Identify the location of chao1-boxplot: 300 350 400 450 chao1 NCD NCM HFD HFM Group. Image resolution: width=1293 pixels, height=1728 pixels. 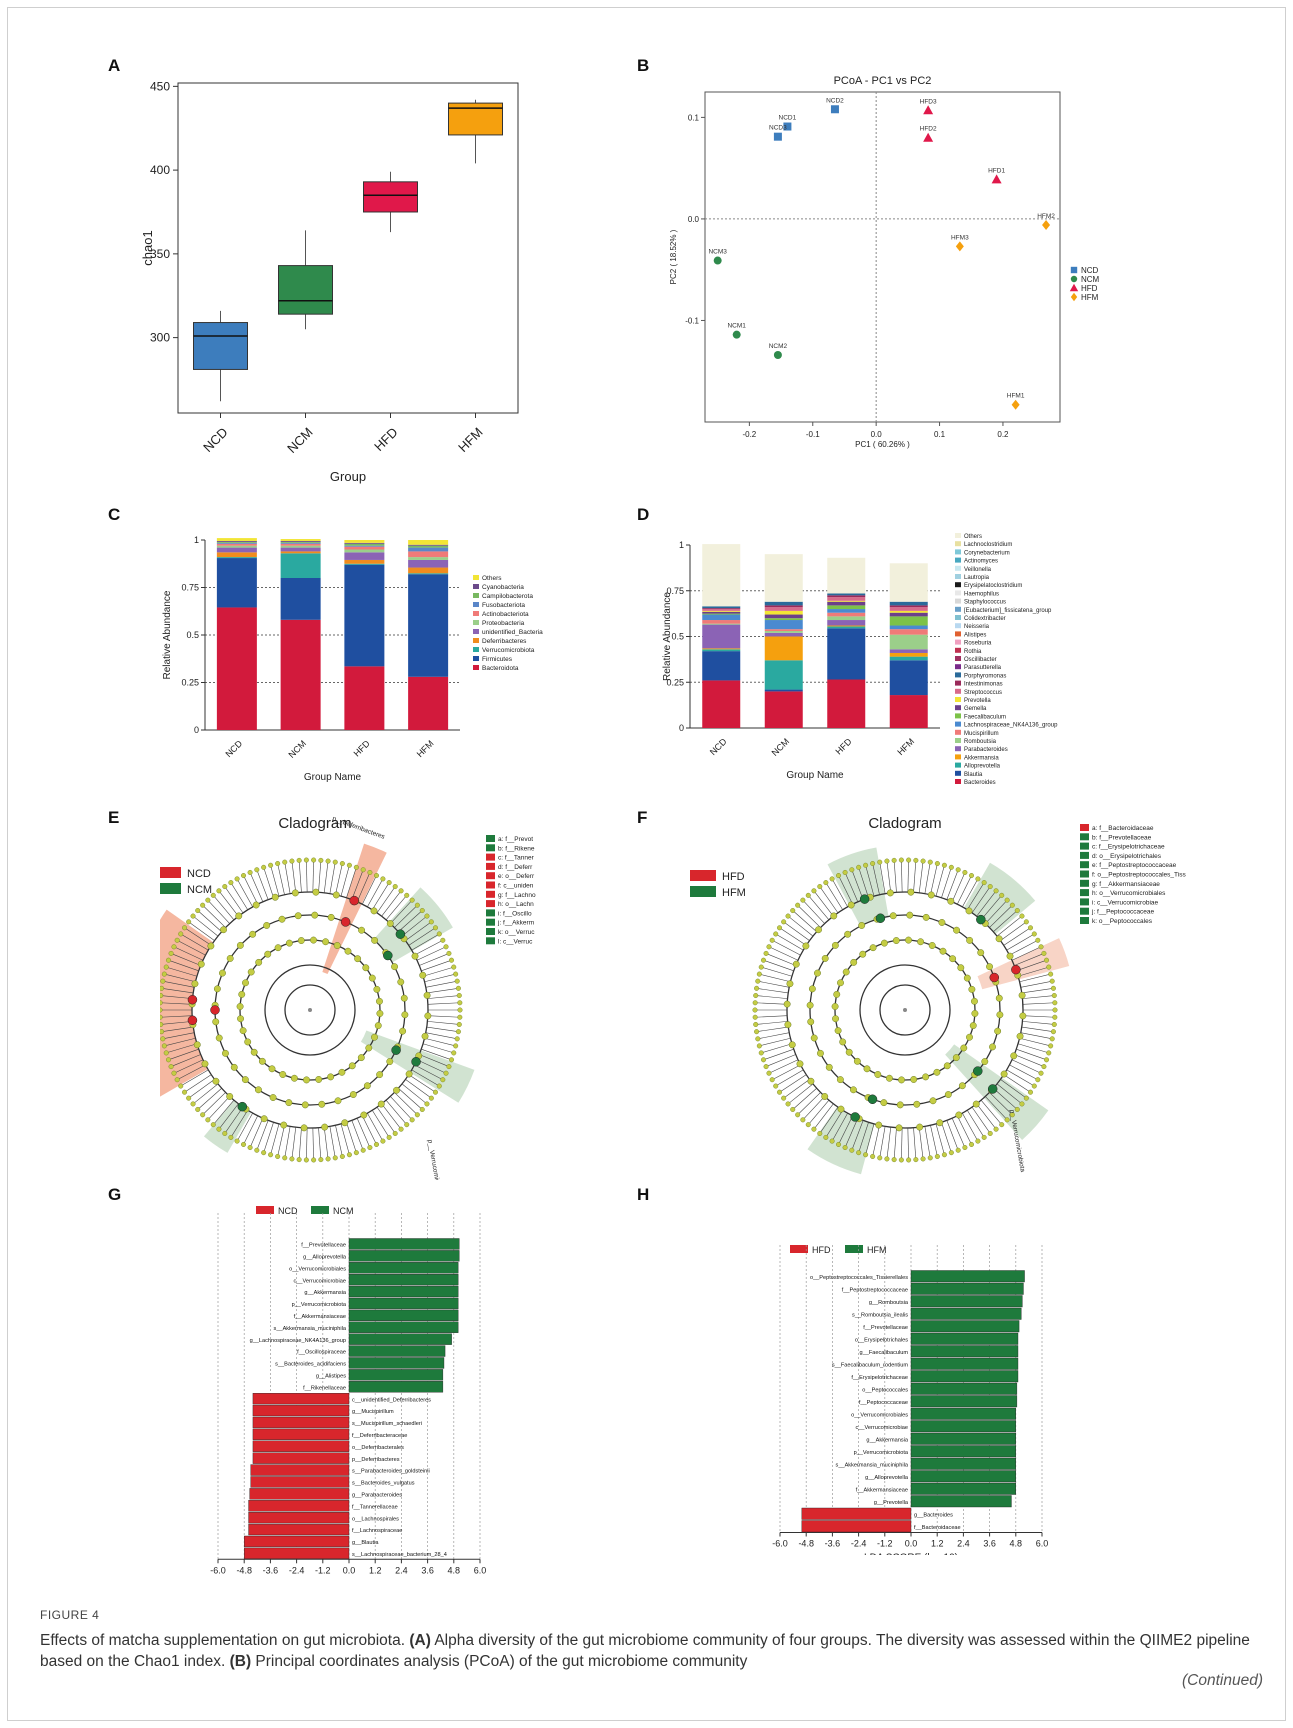
(329, 281).